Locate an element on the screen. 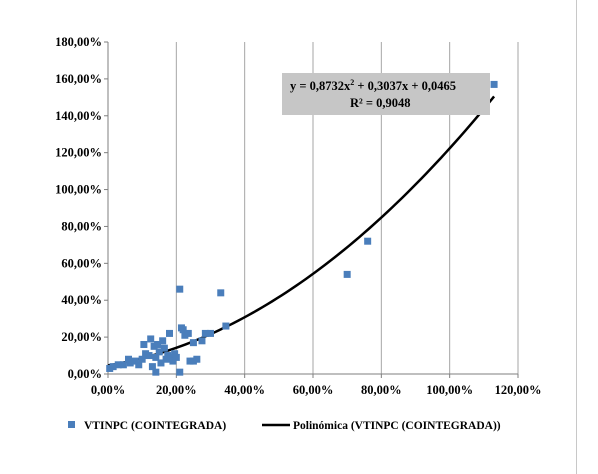  legend-label-scatter: VTINPC (COINTEGRADA) is located at coordinates (155, 426).